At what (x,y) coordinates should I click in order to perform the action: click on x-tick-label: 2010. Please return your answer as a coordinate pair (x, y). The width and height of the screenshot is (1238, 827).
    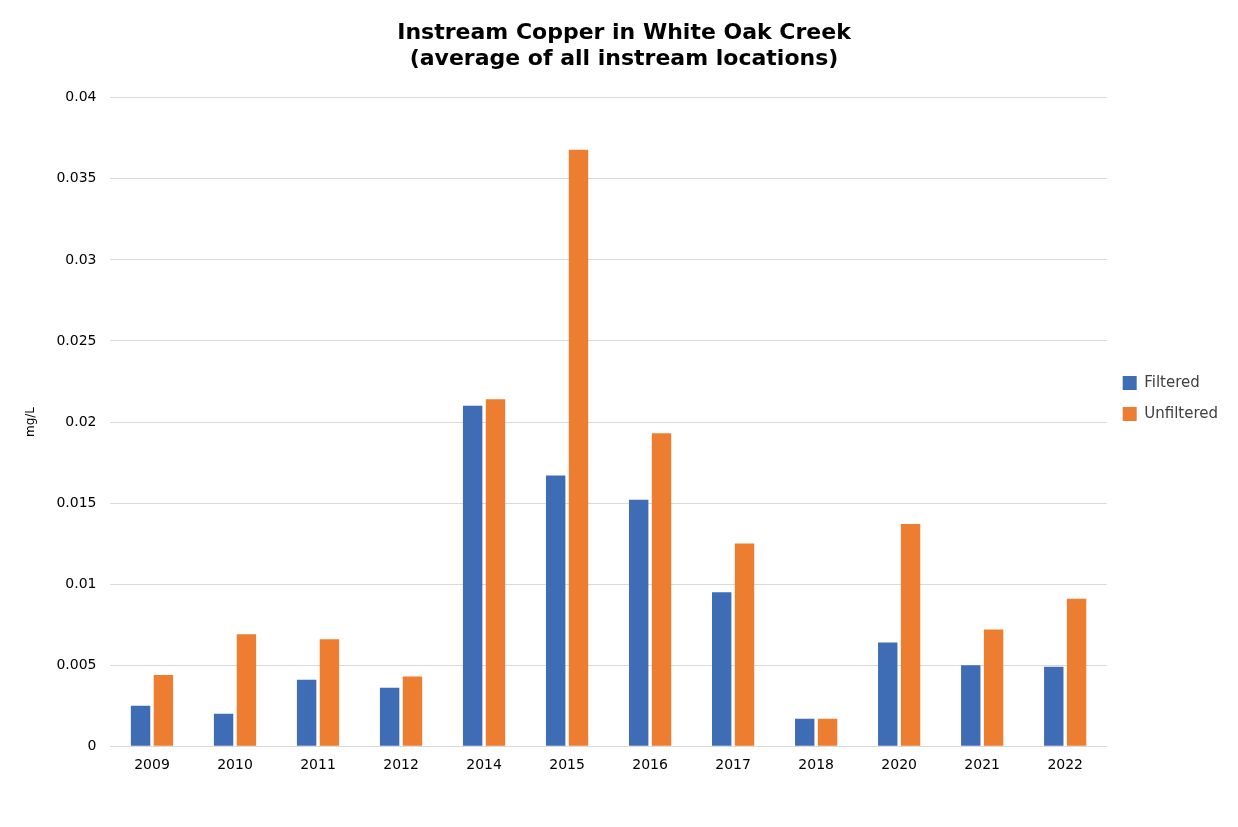
    Looking at the image, I should click on (235, 764).